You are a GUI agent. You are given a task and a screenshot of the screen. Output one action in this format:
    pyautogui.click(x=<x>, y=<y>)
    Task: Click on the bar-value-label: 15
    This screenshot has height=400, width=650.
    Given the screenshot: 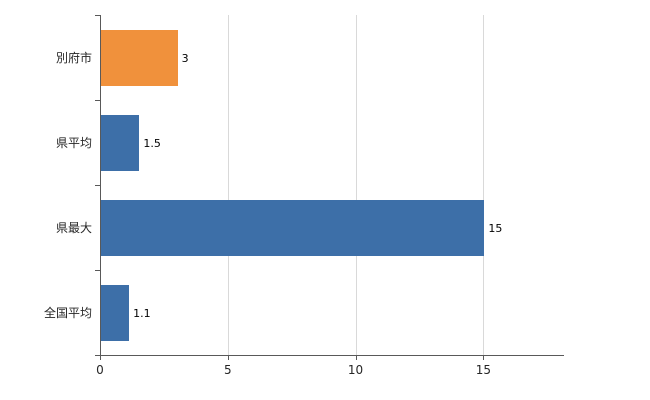 What is the action you would take?
    pyautogui.click(x=495, y=228)
    